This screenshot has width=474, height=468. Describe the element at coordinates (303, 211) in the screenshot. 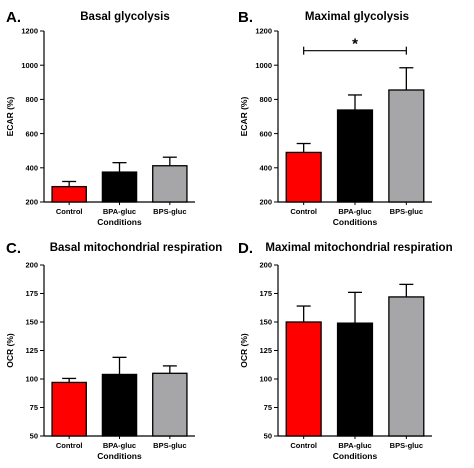

I see `panel-b-x-tick-label-control: Control` at that location.